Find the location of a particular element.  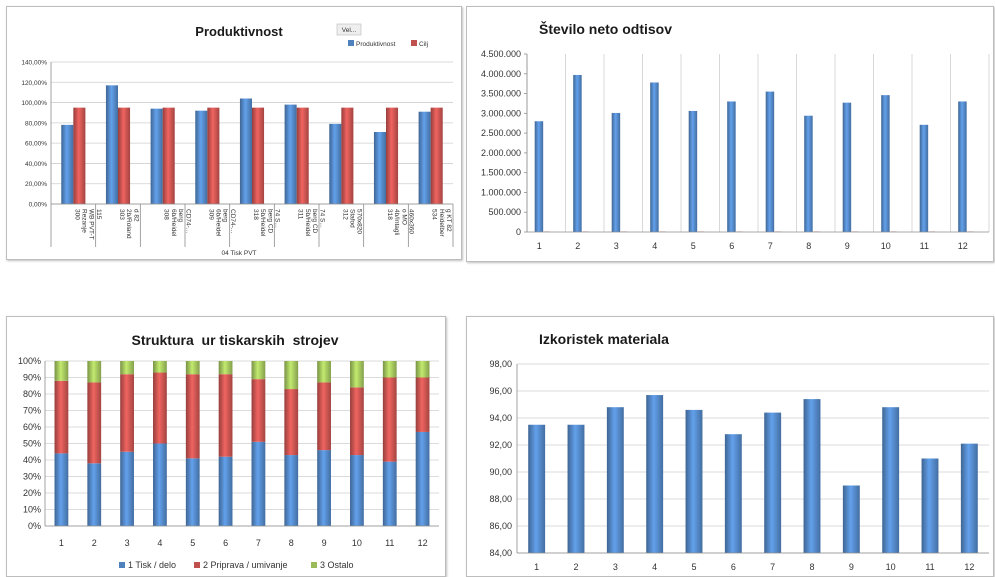

y-tick-label: 60% is located at coordinates (32, 427).